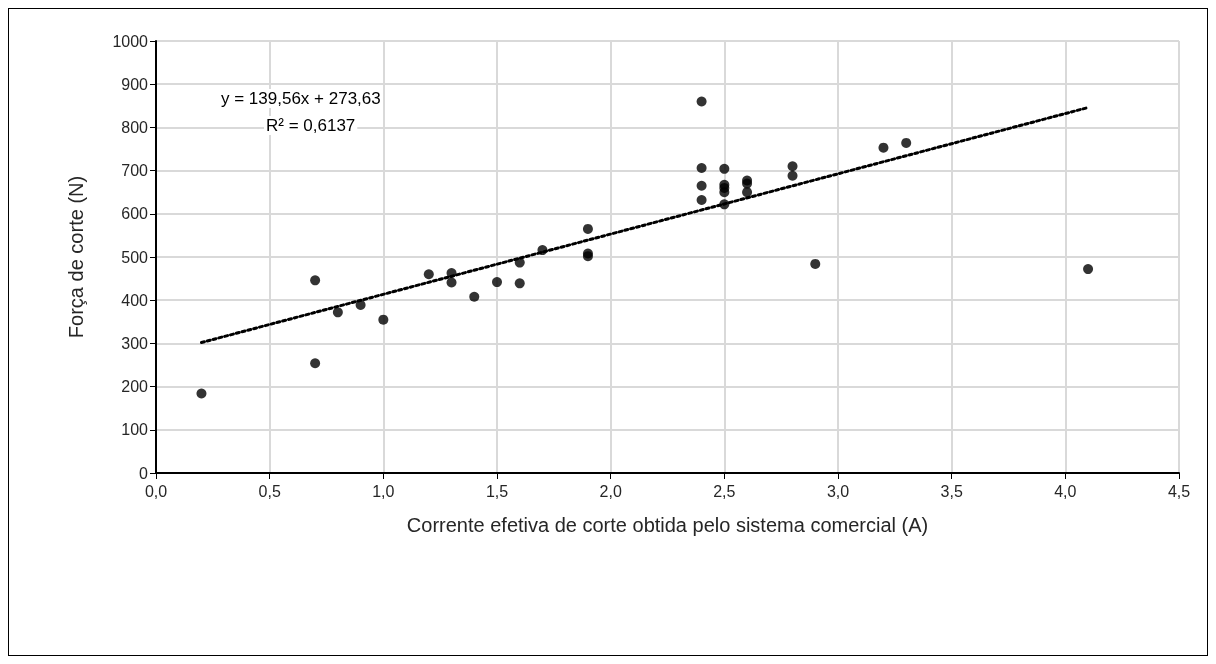 The height and width of the screenshot is (664, 1216). What do you see at coordinates (1065, 491) in the screenshot?
I see `x-tick-label: 4,0` at bounding box center [1065, 491].